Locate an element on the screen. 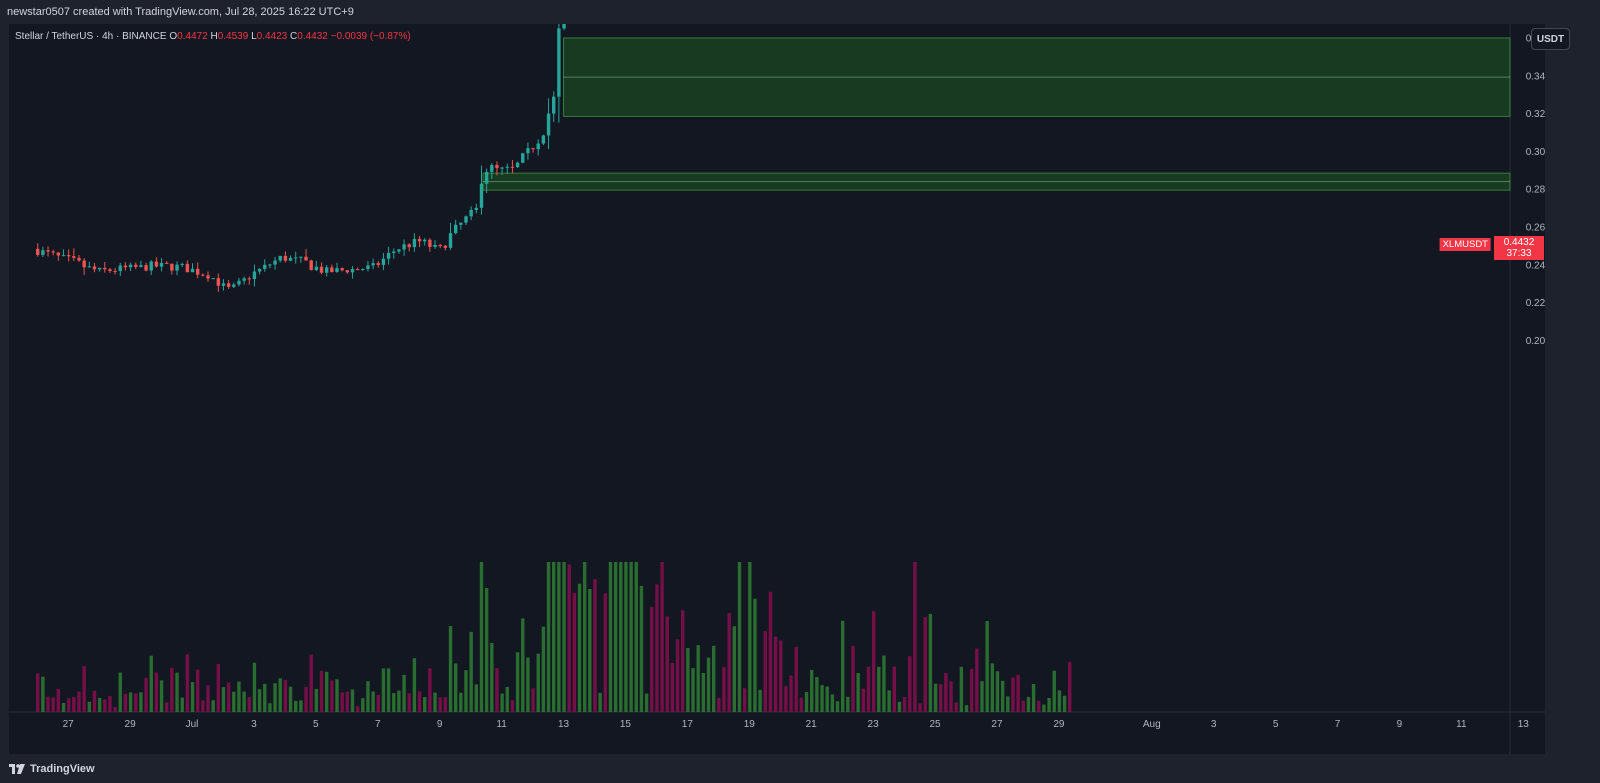 The width and height of the screenshot is (1600, 783). symbol-label: Stellar / TetherUS · 4h · BINANCE is located at coordinates (91, 36).